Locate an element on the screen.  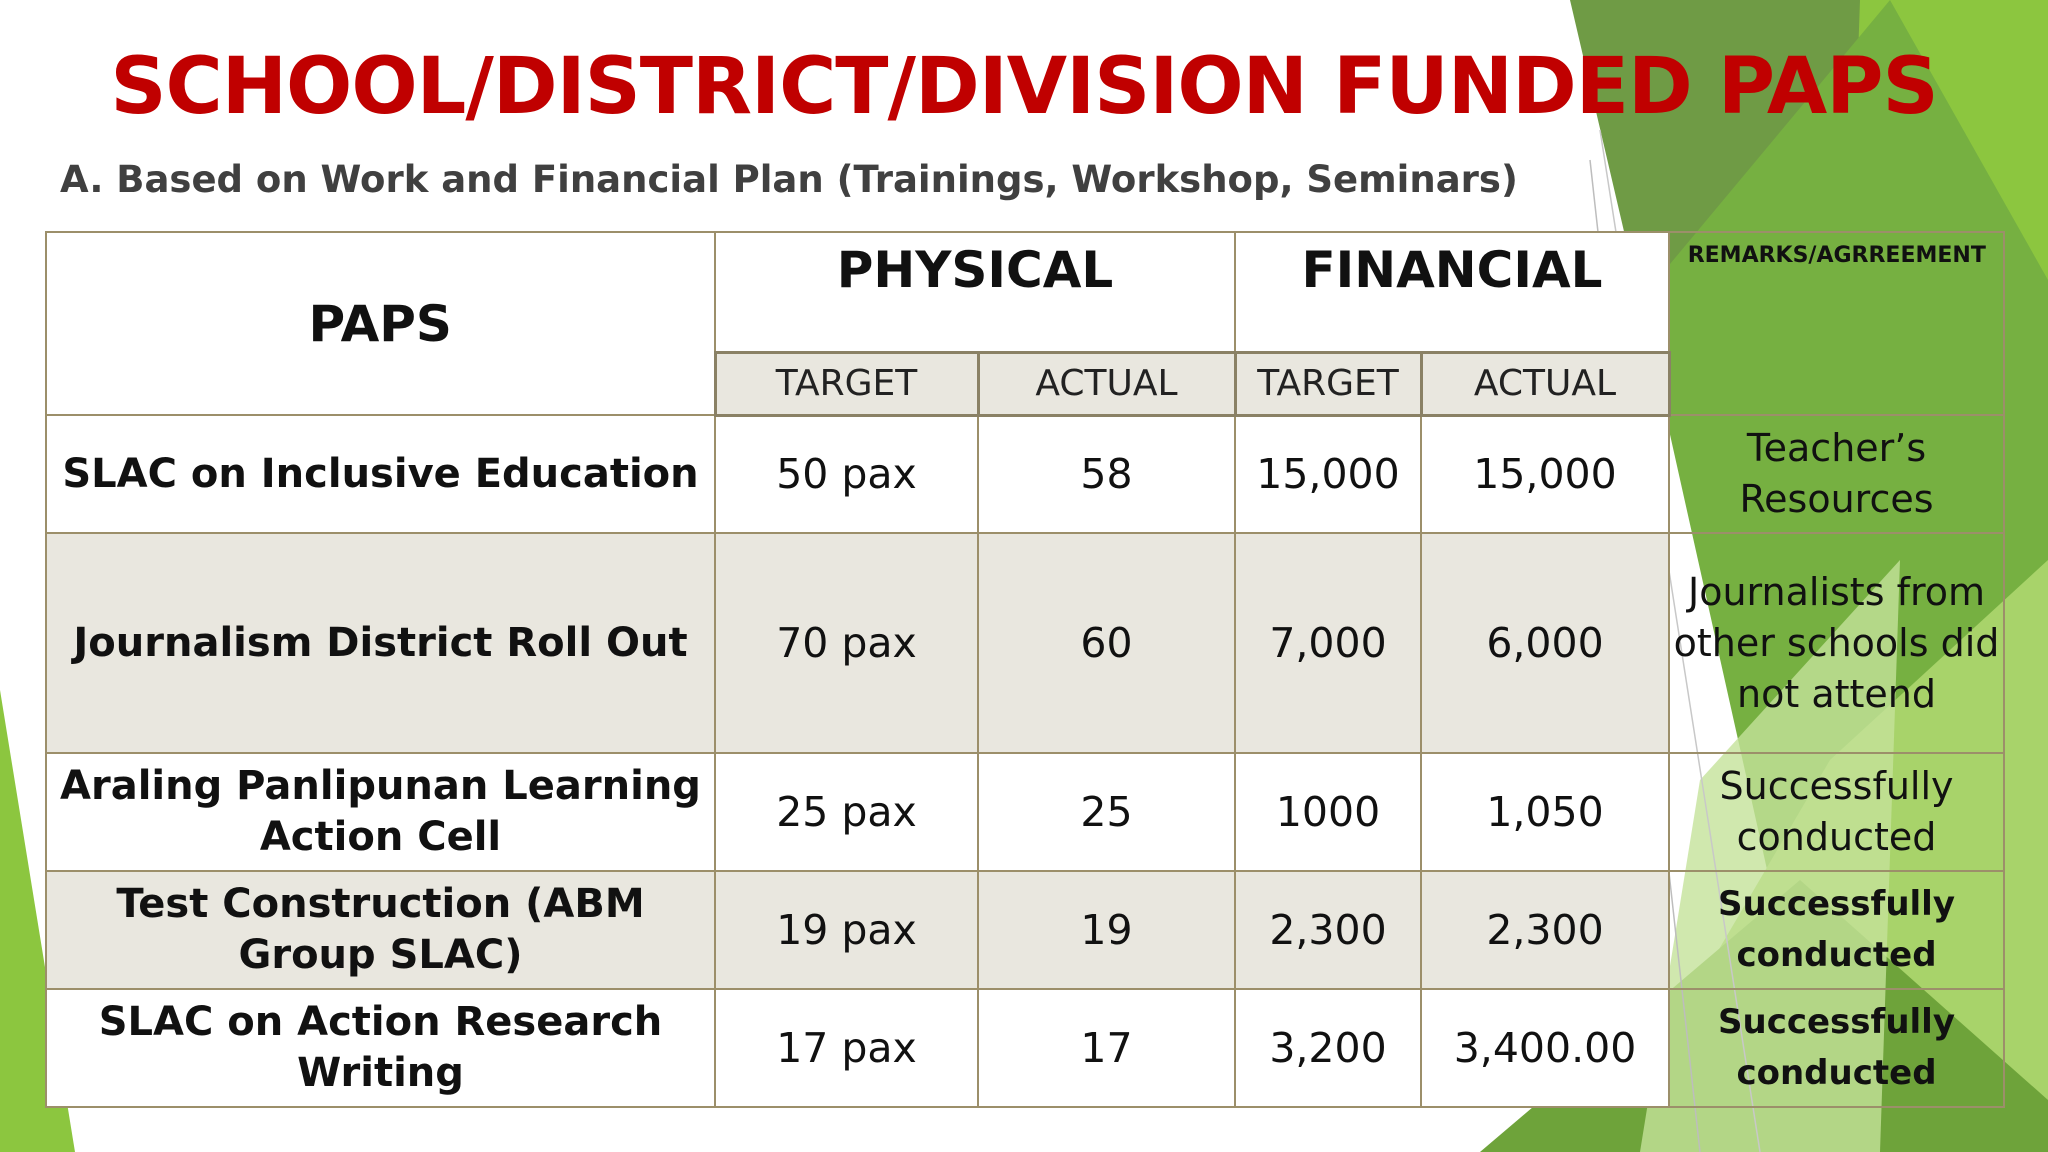
physical-actual-cell: 25 is located at coordinates (1106, 812).